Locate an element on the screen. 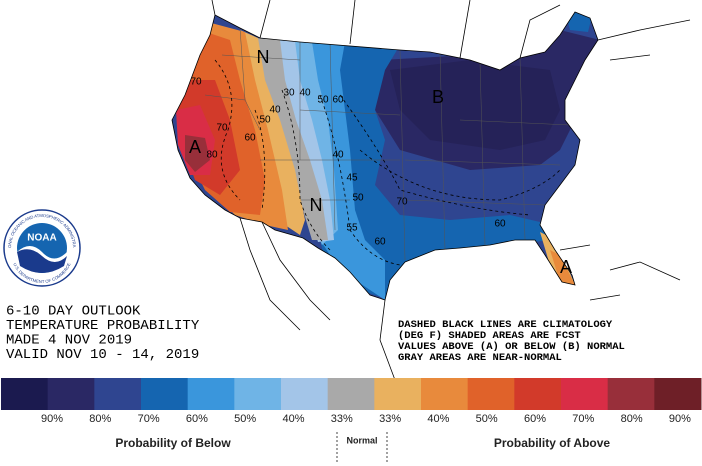  note-line: DASHED BLACK LINES ARE CLIMATOLOGY is located at coordinates (505, 325).